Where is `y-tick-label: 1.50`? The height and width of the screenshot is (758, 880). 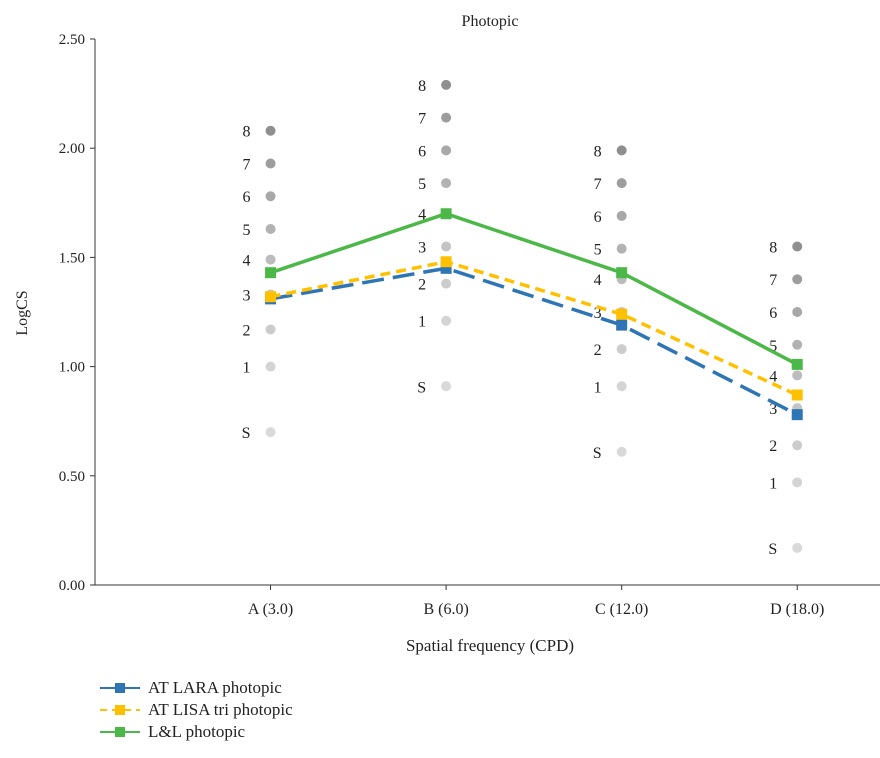 y-tick-label: 1.50 is located at coordinates (72, 258).